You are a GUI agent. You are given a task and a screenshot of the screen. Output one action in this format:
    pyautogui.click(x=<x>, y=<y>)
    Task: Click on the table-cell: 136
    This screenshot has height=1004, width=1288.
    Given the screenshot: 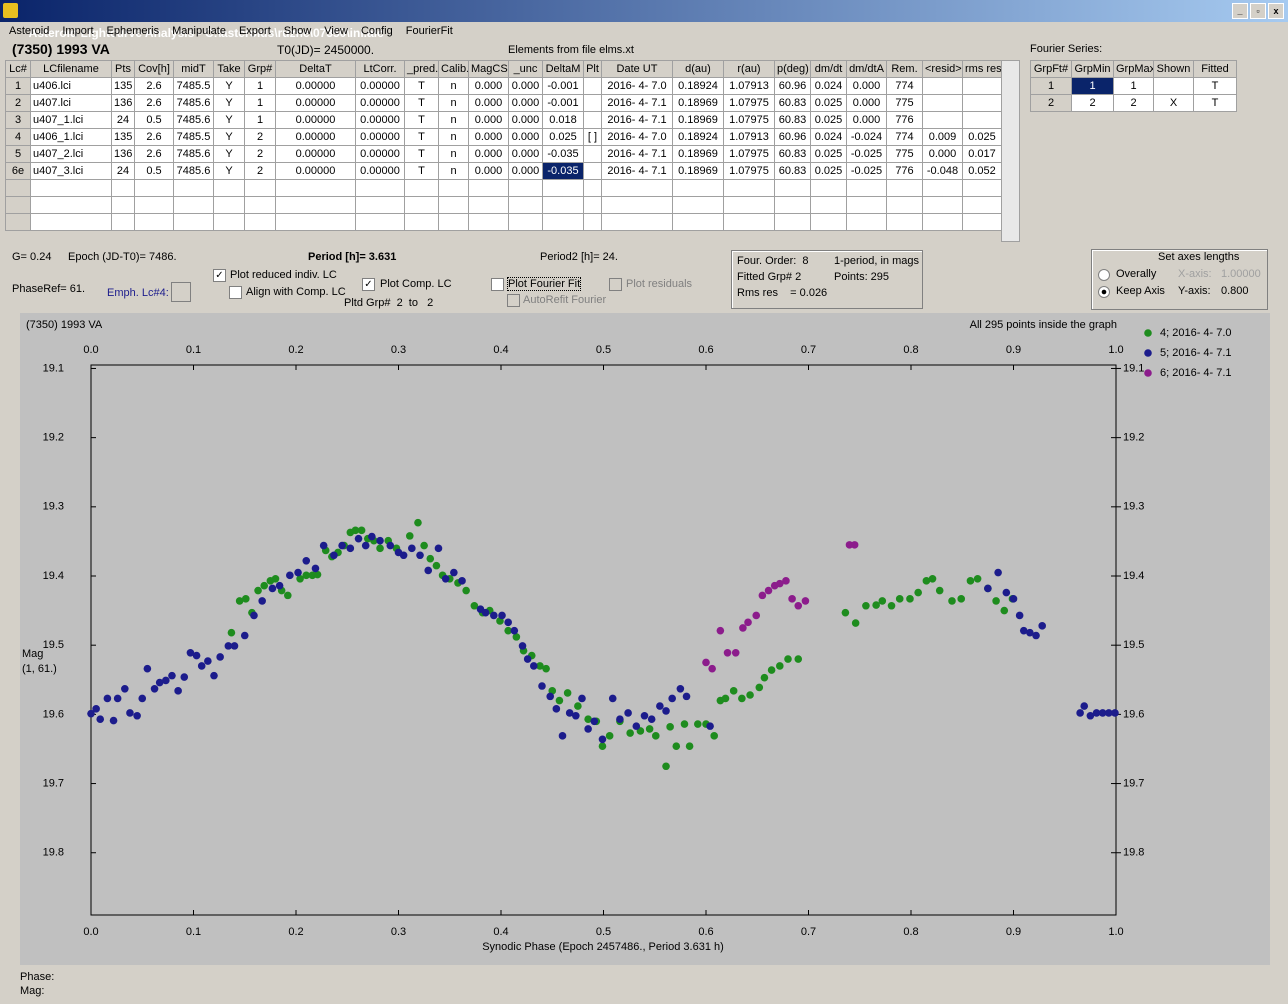 What is the action you would take?
    pyautogui.click(x=123, y=154)
    